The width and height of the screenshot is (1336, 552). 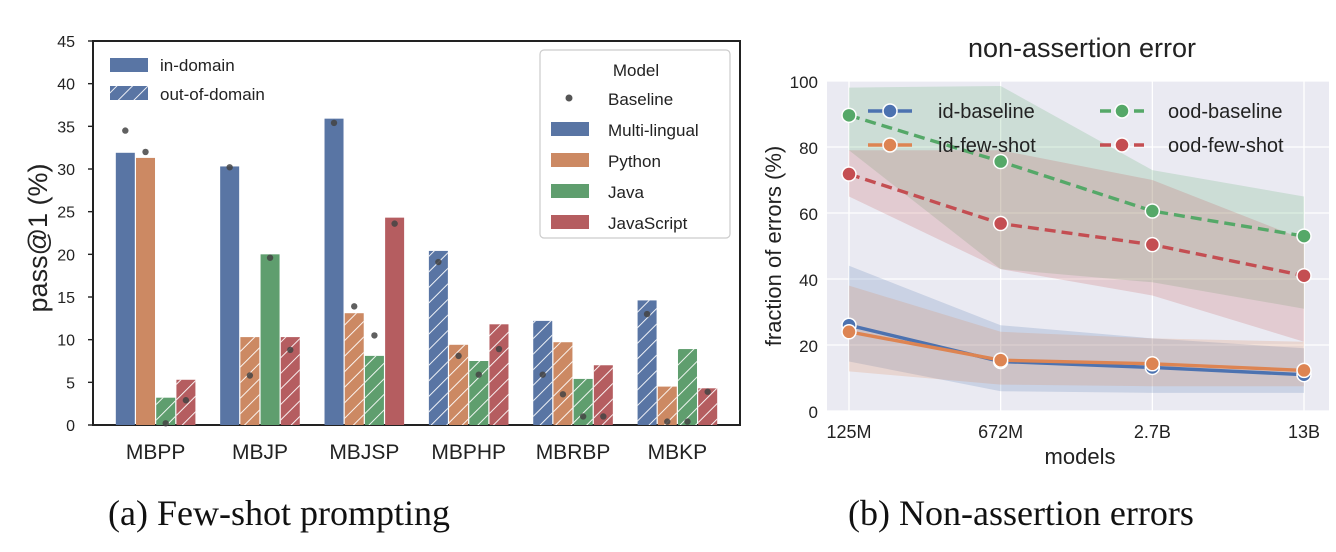 I want to click on legend-label-id-baseline: id-baseline, so click(x=986, y=112).